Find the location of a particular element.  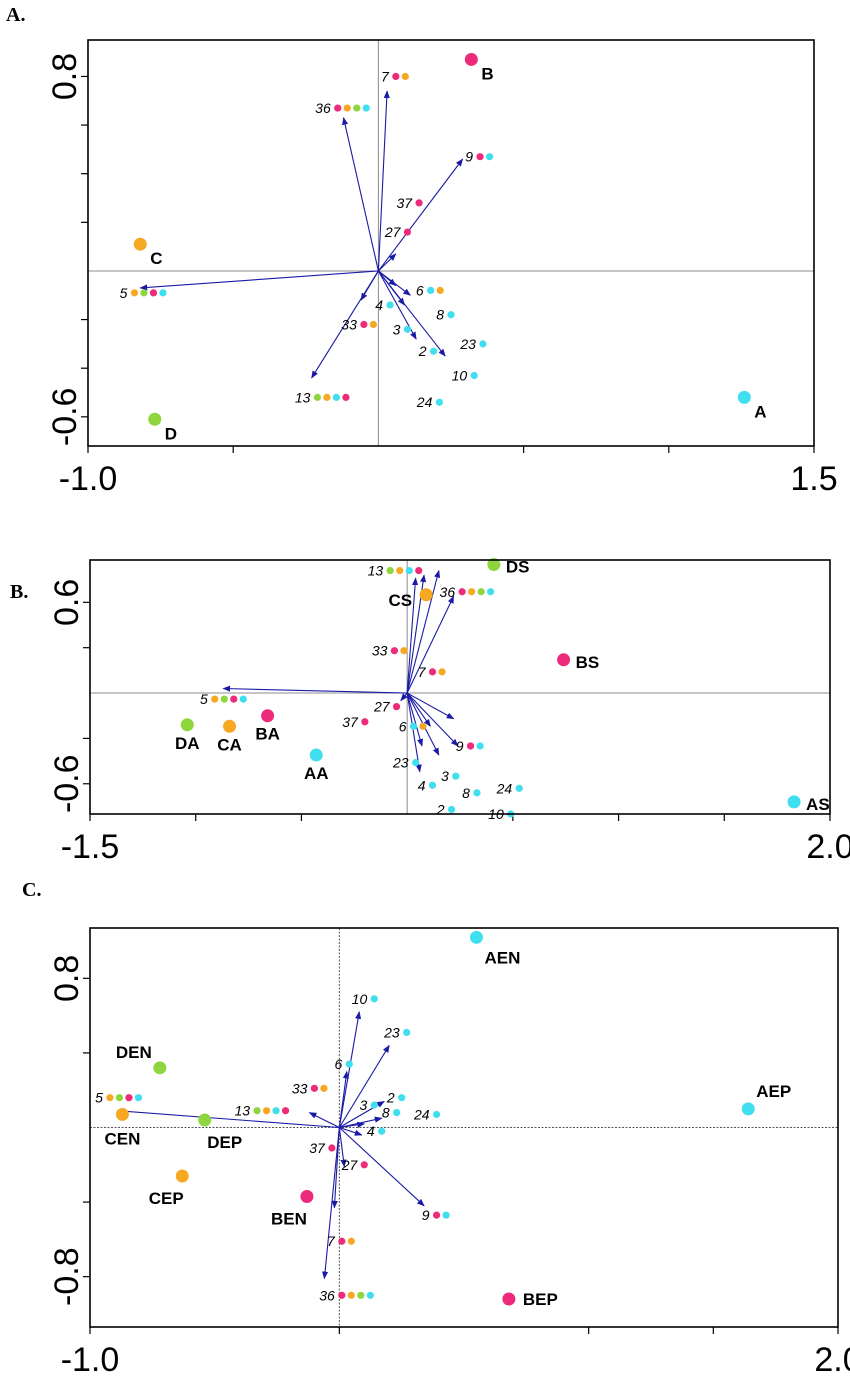

site-BEP: BEP is located at coordinates (530, 1299).